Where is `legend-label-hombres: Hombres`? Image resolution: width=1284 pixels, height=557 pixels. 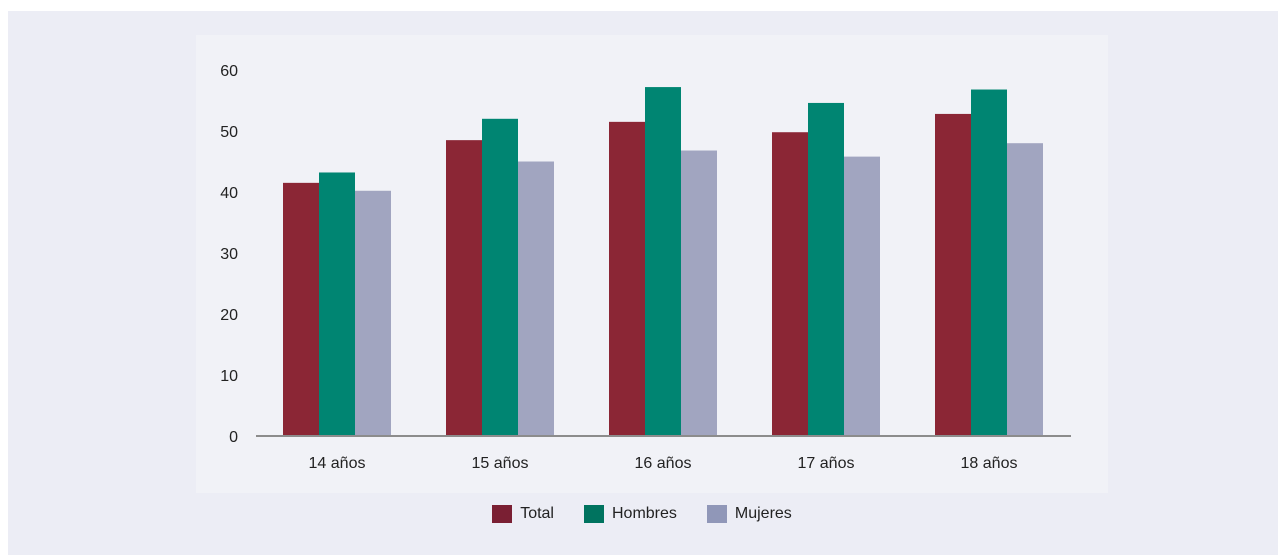
legend-label-hombres: Hombres is located at coordinates (644, 513).